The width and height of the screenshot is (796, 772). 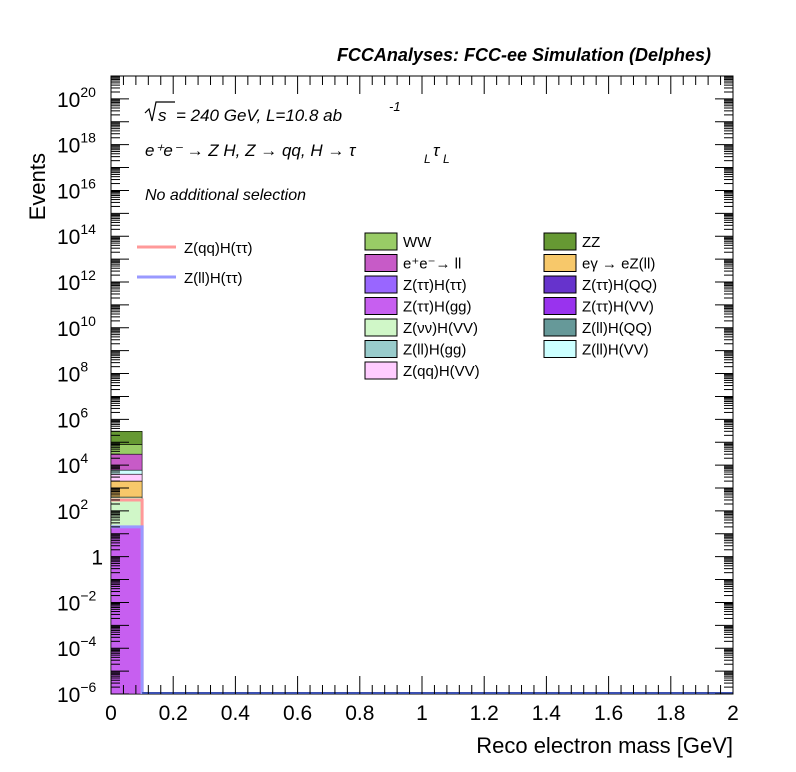 I want to click on energy-lumi-annotation: s = 240 GeV, L=10.8 ab -1, so click(x=272, y=112).